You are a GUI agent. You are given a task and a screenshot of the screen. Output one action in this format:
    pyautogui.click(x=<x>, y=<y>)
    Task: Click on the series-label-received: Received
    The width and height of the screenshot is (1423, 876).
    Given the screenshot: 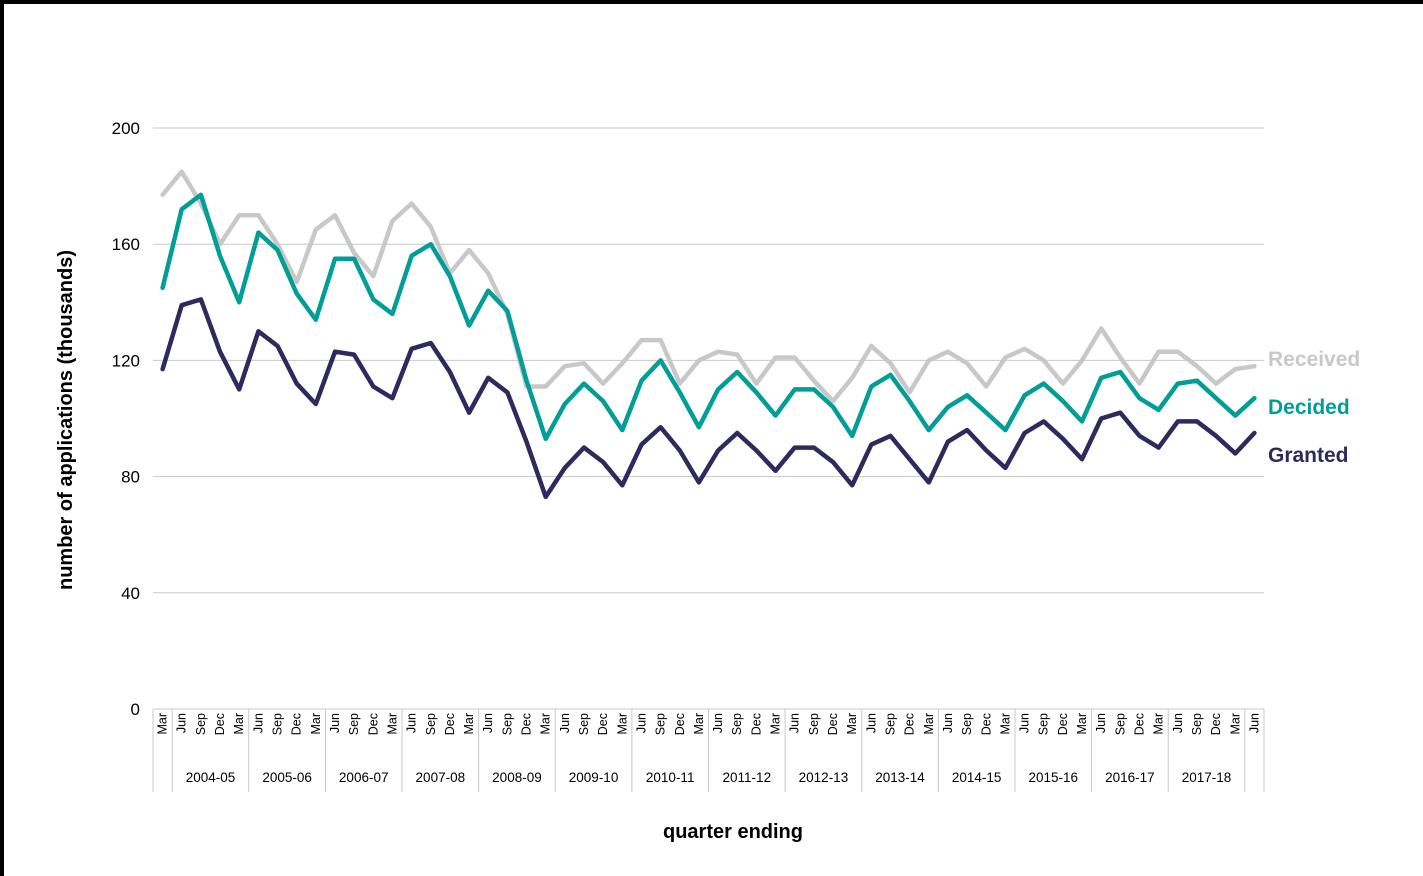 What is the action you would take?
    pyautogui.click(x=1314, y=359)
    